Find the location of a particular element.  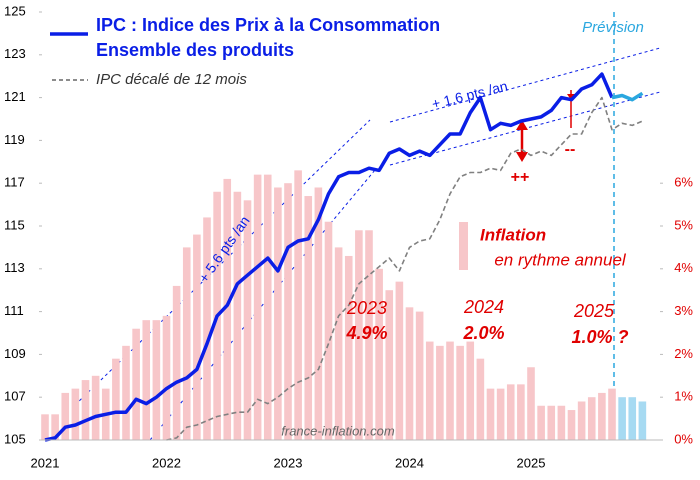

x-tick-label: 2021 is located at coordinates (45, 462).